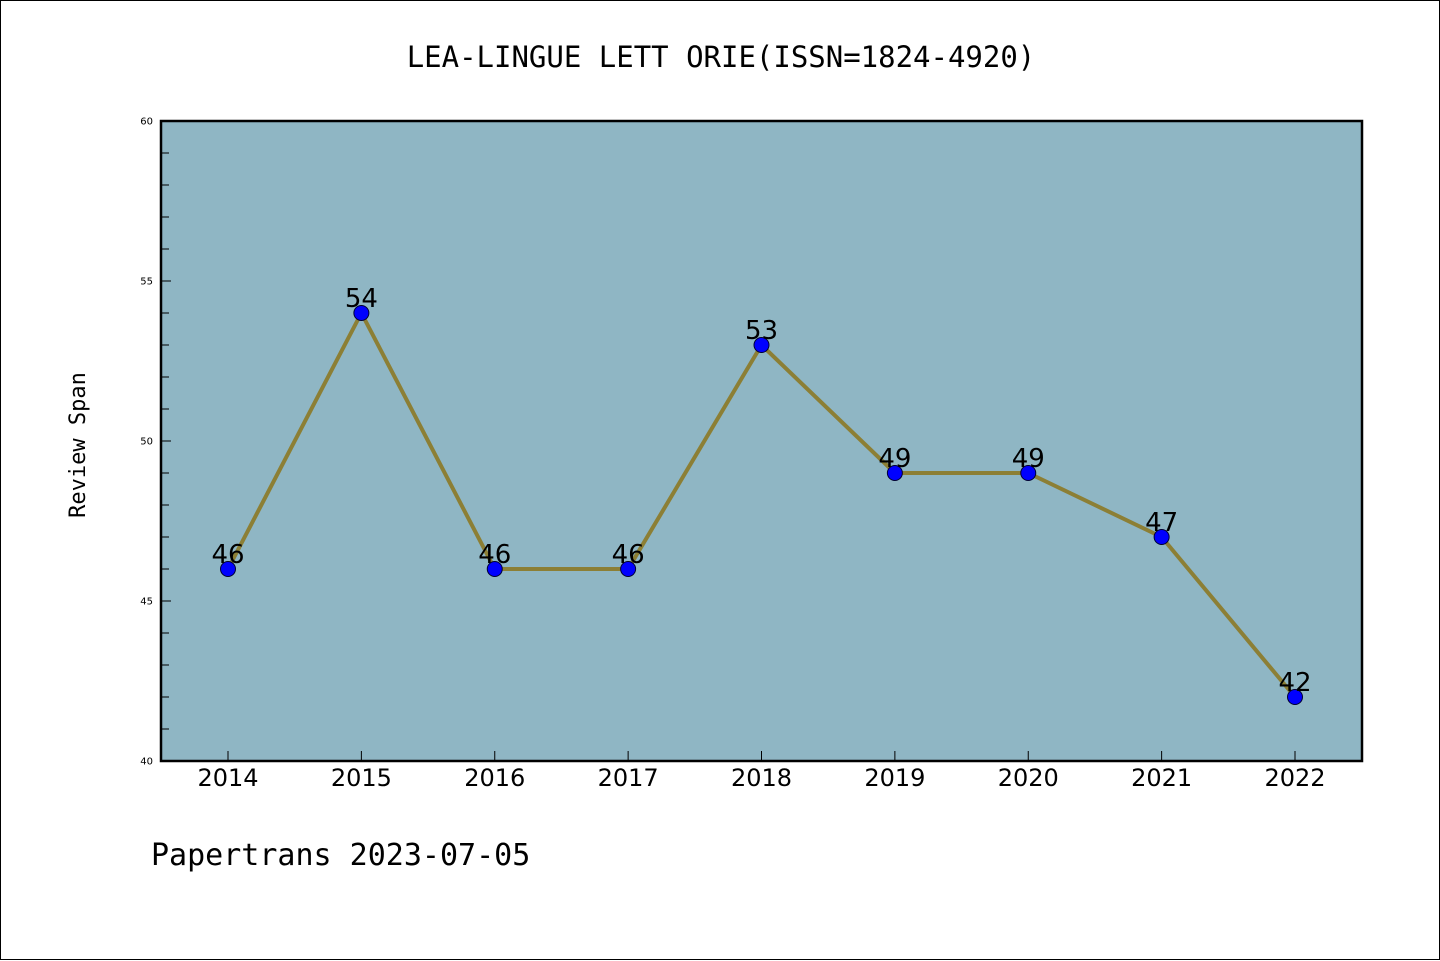  I want to click on data-label: 42, so click(1294, 683).